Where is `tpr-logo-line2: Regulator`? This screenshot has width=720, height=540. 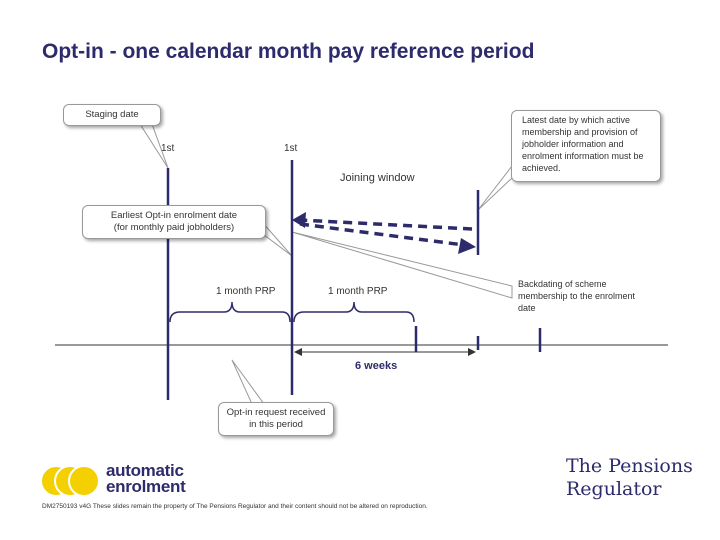
tpr-logo-line2: Regulator is located at coordinates (614, 489).